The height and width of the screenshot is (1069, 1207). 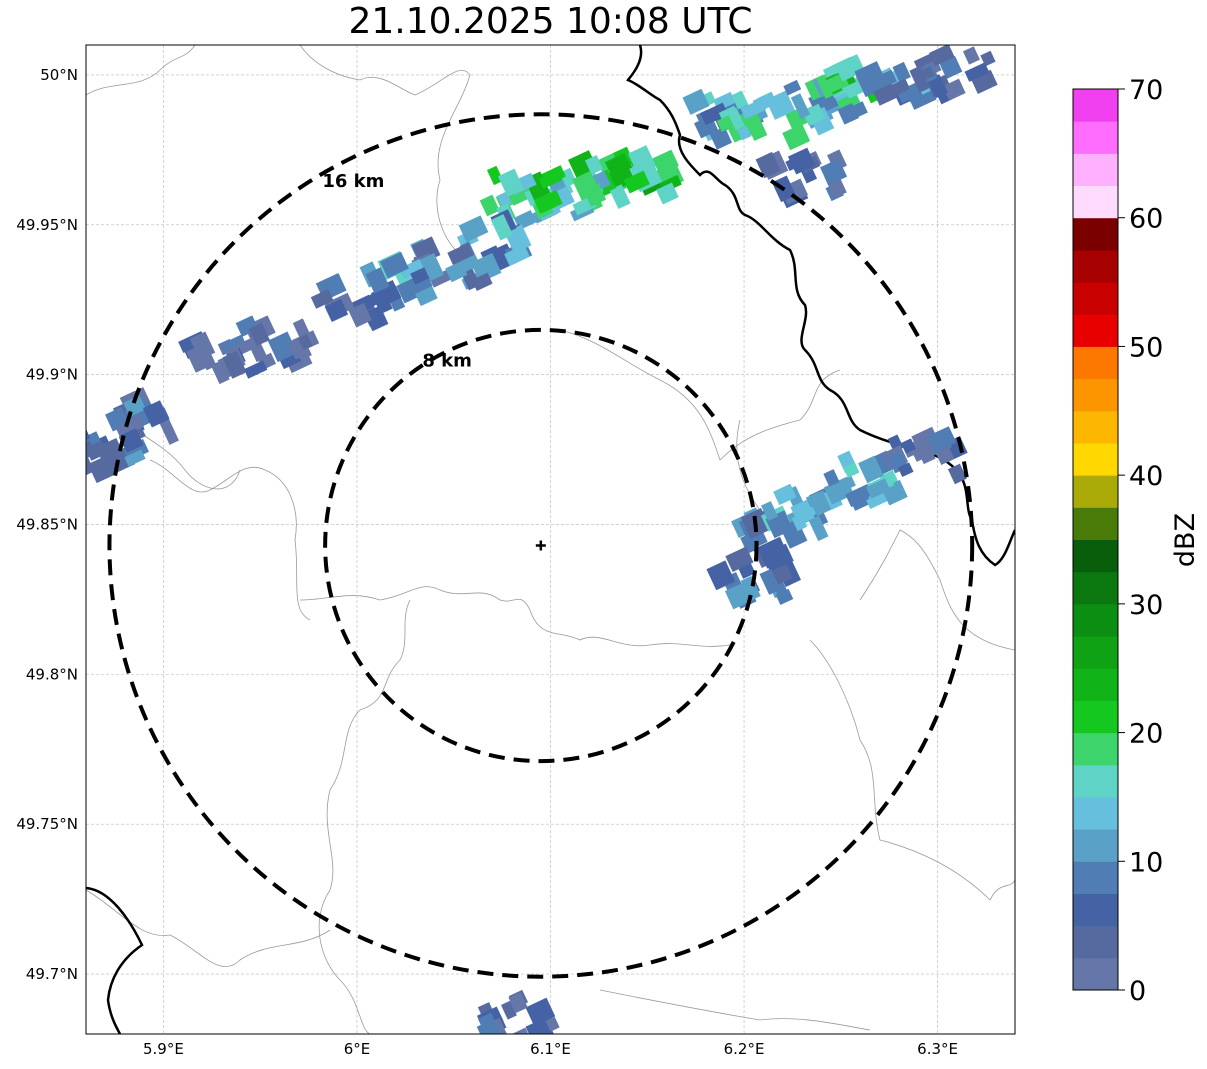 What do you see at coordinates (550, 21) in the screenshot?
I see `figure-title: 21.10.2025 10:08 UTC` at bounding box center [550, 21].